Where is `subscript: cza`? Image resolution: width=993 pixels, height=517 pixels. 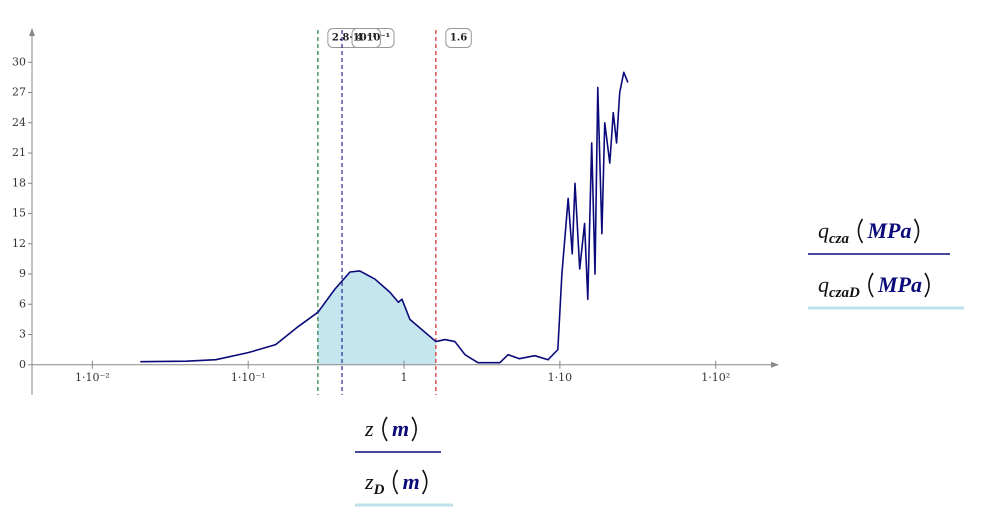 subscript: cza is located at coordinates (839, 239).